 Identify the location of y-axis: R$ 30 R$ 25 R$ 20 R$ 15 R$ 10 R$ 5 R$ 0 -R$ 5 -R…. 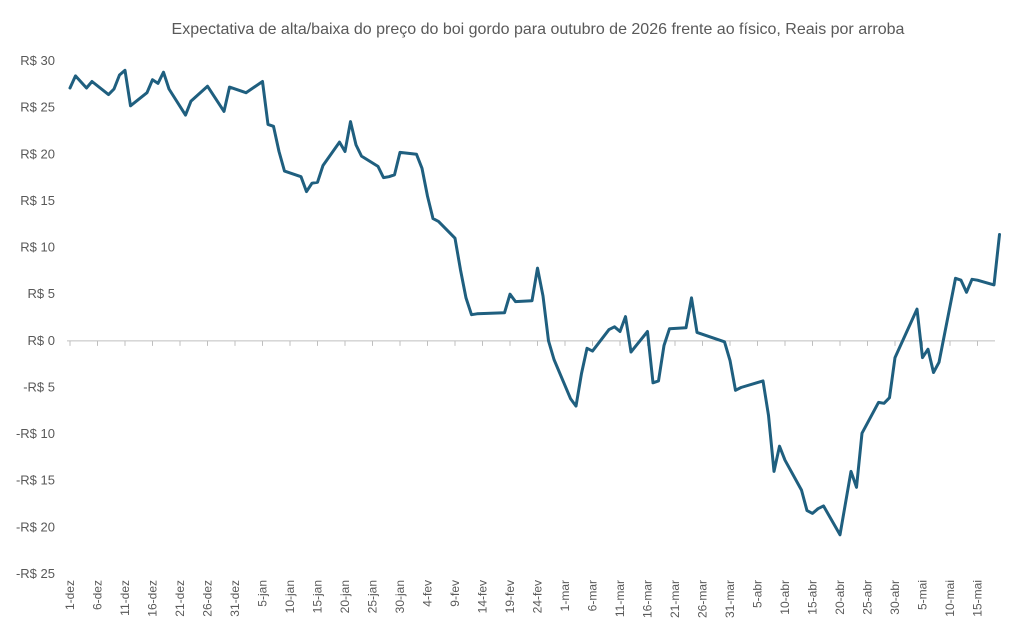
(35, 317).